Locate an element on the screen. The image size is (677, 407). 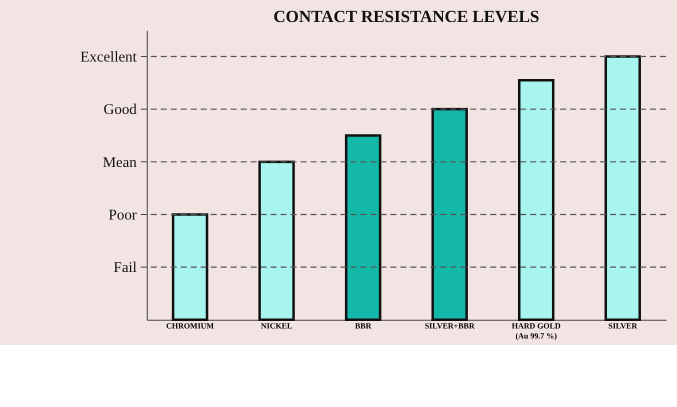
chart-title: CONTACT RESISTANCE LEVELS is located at coordinates (406, 16).